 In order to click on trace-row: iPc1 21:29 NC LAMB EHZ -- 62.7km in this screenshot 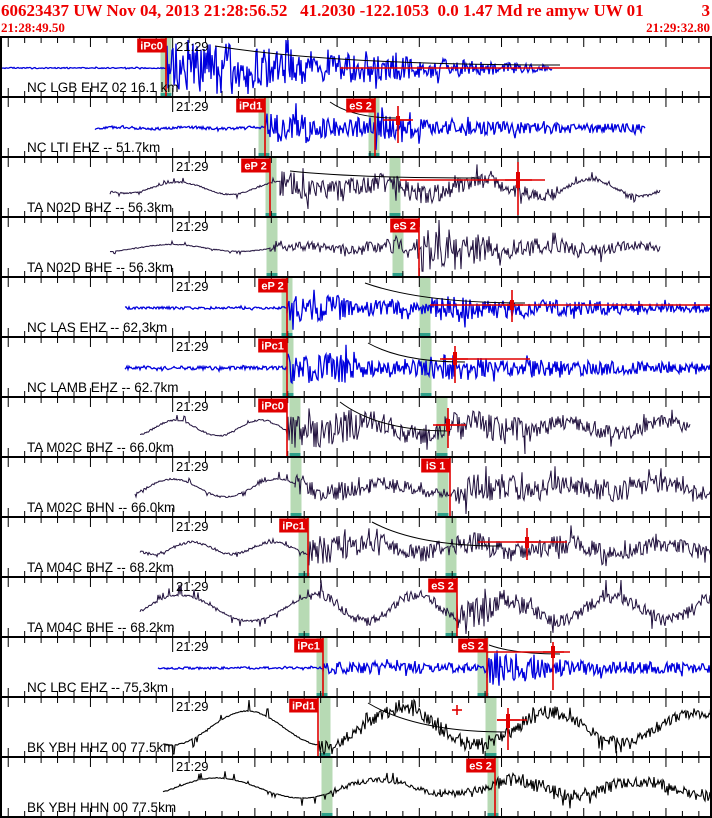, I will do `click(356, 366)`.